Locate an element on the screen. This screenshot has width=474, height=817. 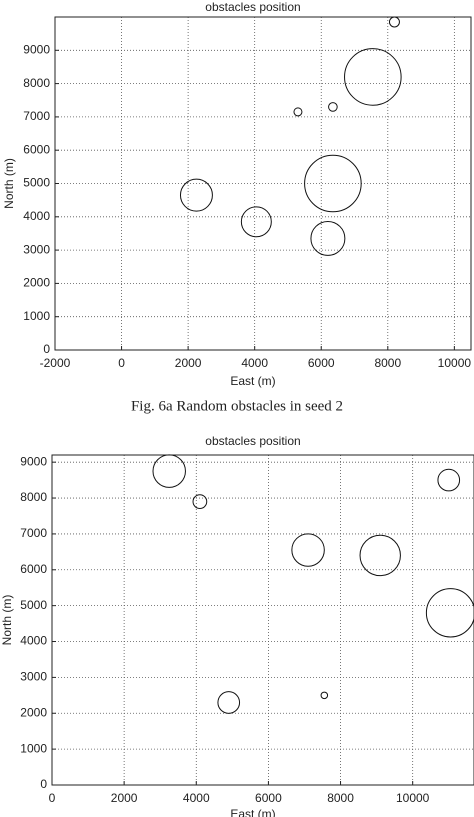
caption: Fig. 6a Random obstacles in seed 2 is located at coordinates (237, 406).